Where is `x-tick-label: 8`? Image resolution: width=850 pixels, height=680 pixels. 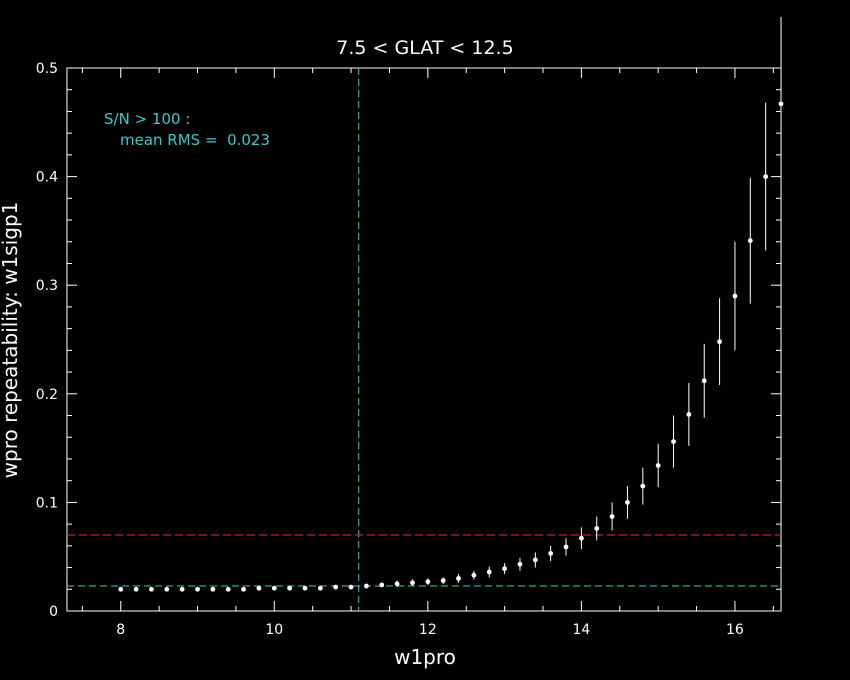 x-tick-label: 8 is located at coordinates (120, 630).